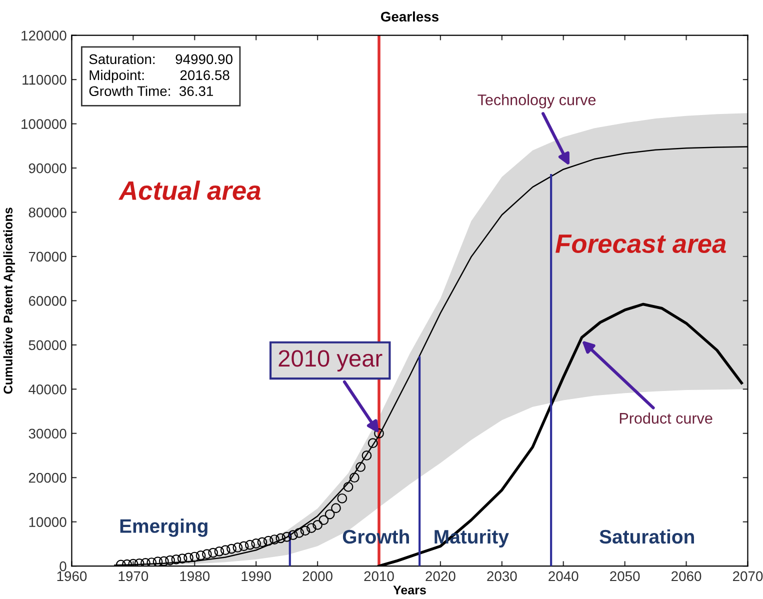 The height and width of the screenshot is (599, 763). What do you see at coordinates (687, 576) in the screenshot?
I see `x-tick-label: 2060` at bounding box center [687, 576].